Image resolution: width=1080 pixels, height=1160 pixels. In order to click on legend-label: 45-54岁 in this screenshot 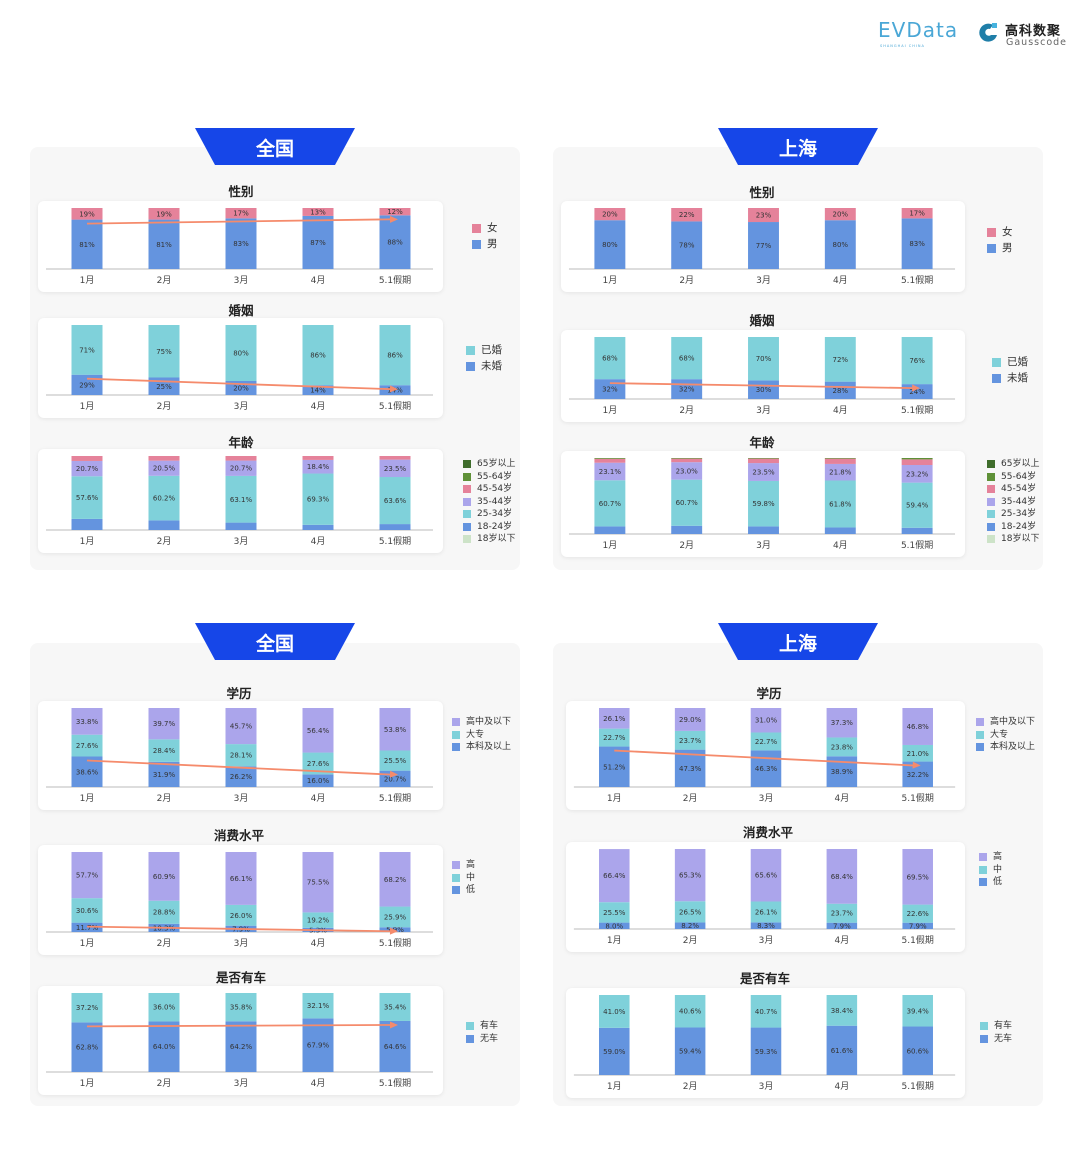, I will do `click(495, 489)`.